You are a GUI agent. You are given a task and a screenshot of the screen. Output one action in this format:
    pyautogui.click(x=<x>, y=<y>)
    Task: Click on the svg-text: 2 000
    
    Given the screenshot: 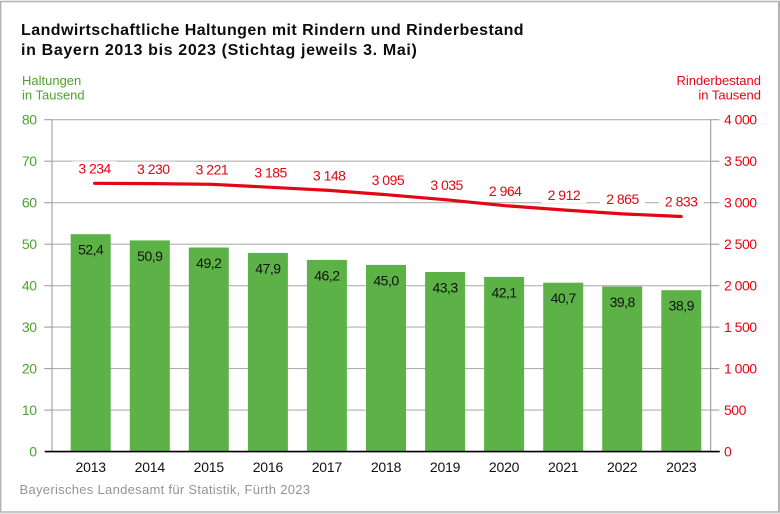 What is the action you would take?
    pyautogui.click(x=740, y=285)
    